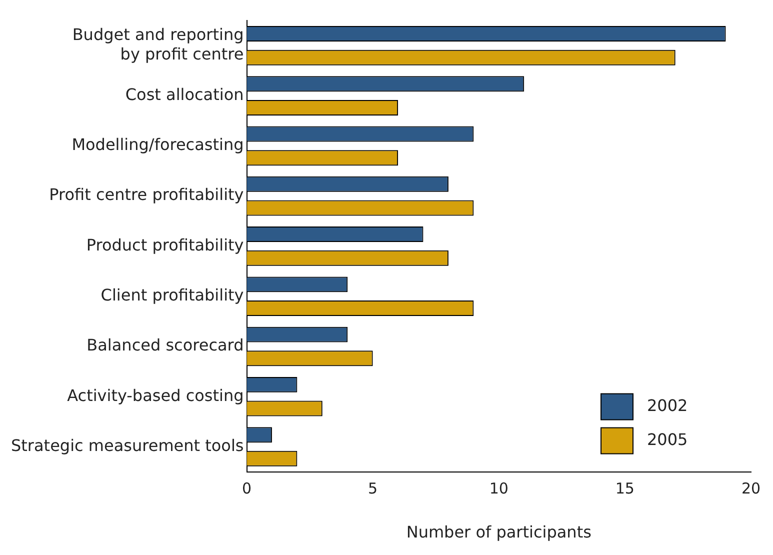  Describe the element at coordinates (751, 489) in the screenshot. I see `x-tick-label: 20` at that location.